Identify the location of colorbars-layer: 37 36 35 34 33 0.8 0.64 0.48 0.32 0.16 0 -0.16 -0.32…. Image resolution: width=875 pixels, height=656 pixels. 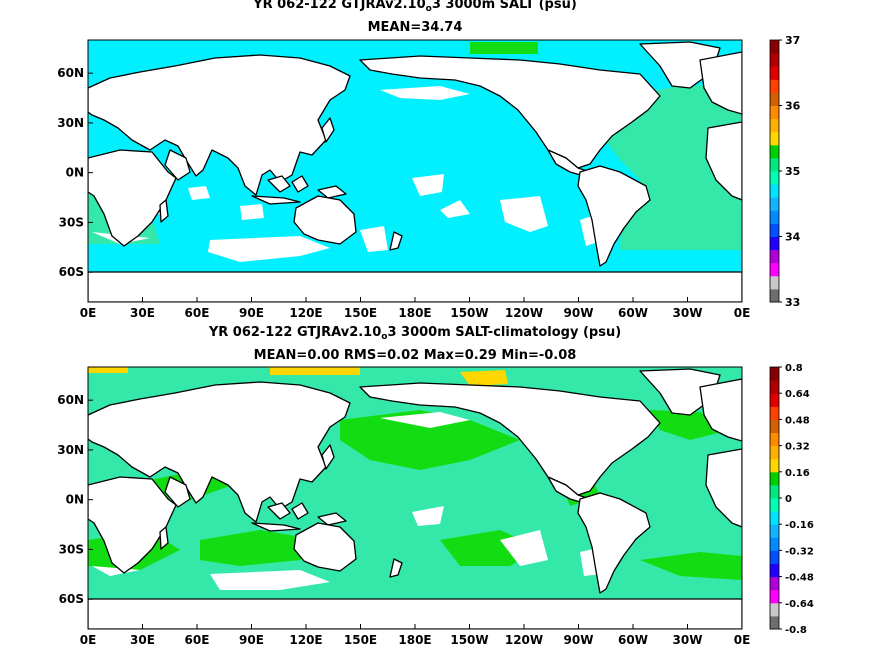
(791, 335).